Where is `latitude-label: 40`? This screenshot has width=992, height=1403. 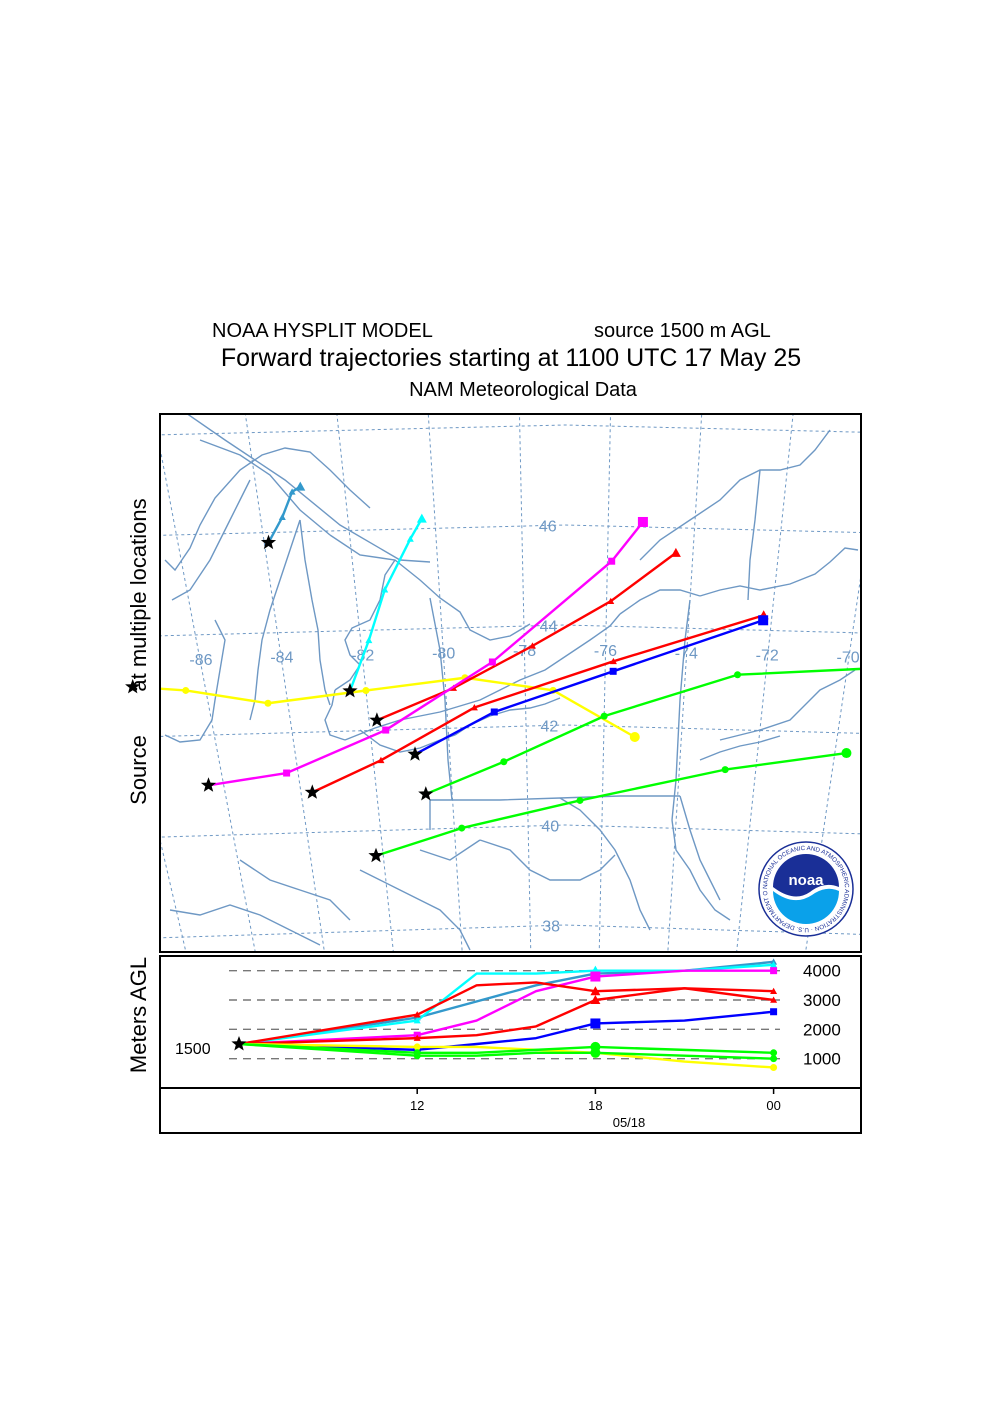
latitude-label: 40 is located at coordinates (550, 826).